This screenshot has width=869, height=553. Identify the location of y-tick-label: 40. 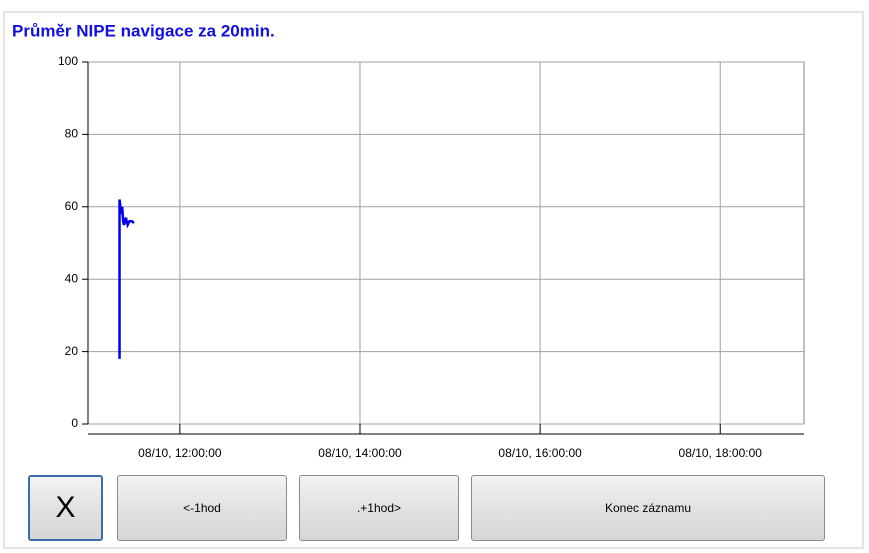
(72, 278).